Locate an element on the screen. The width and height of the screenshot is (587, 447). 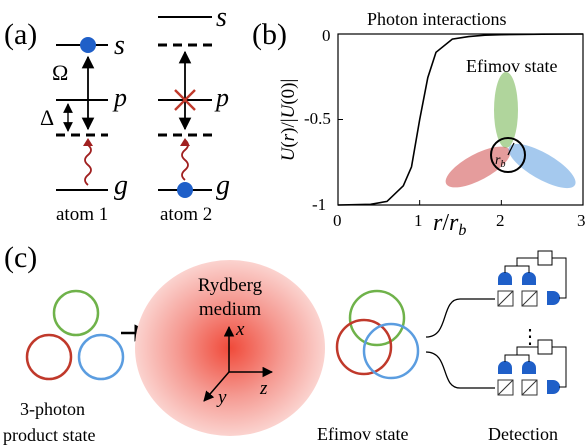
inset-radius-line is located at coordinates (511, 149).